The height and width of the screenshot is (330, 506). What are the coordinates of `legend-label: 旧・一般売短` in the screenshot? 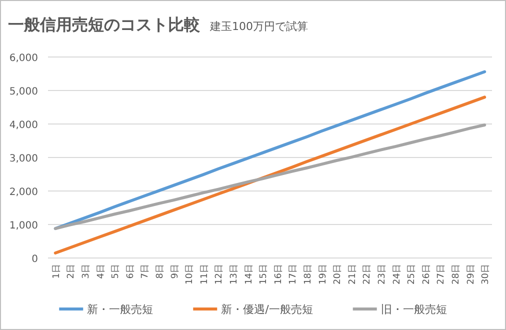 It's located at (413, 309).